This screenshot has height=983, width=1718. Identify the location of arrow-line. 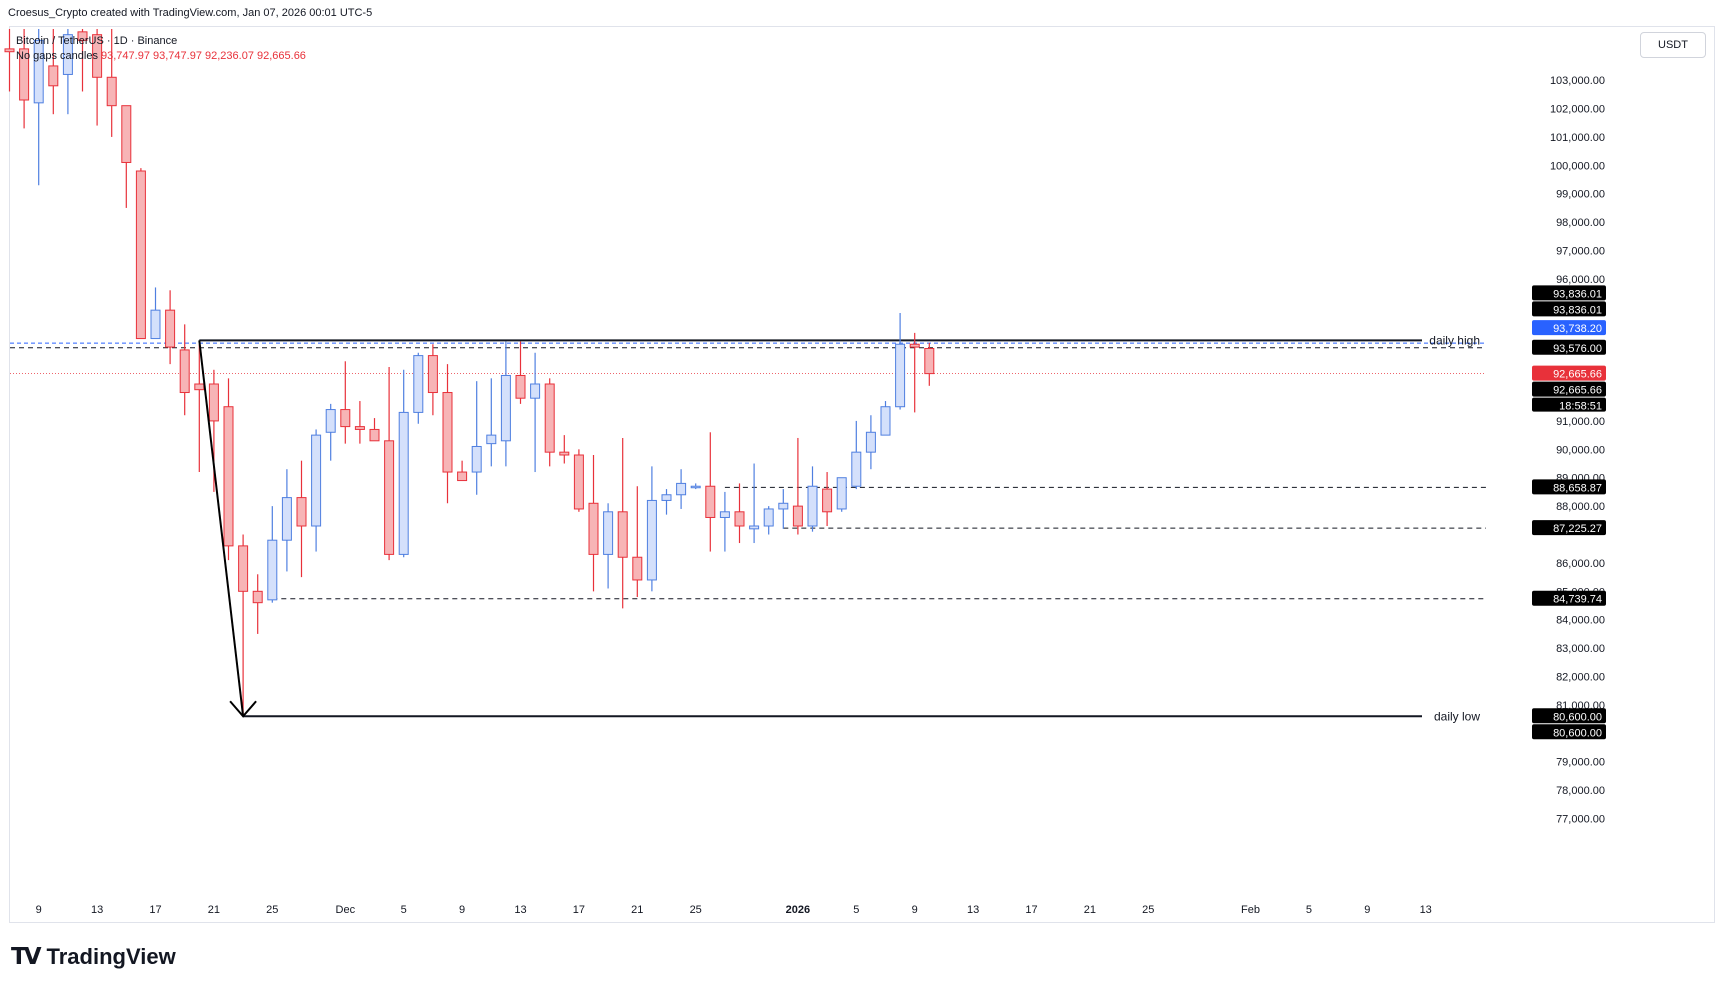
(221, 528).